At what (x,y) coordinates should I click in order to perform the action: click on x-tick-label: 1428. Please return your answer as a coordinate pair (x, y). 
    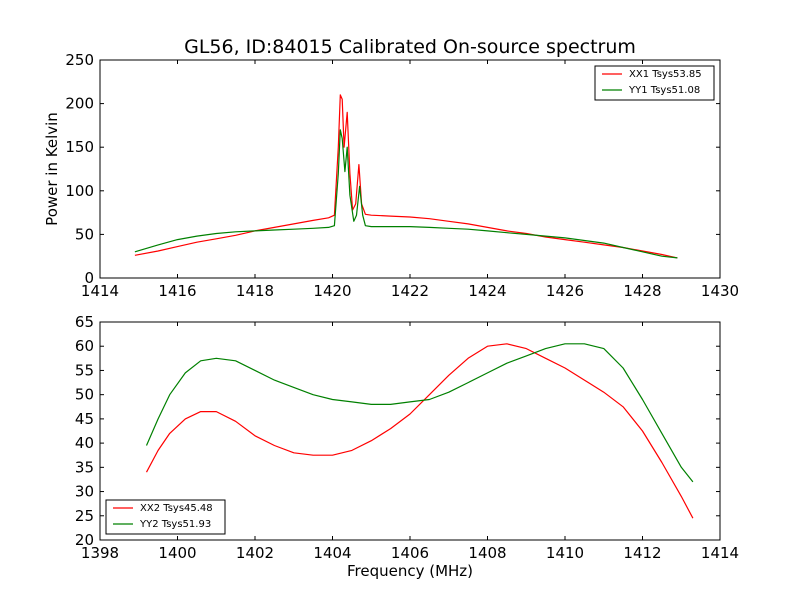
    Looking at the image, I should click on (642, 291).